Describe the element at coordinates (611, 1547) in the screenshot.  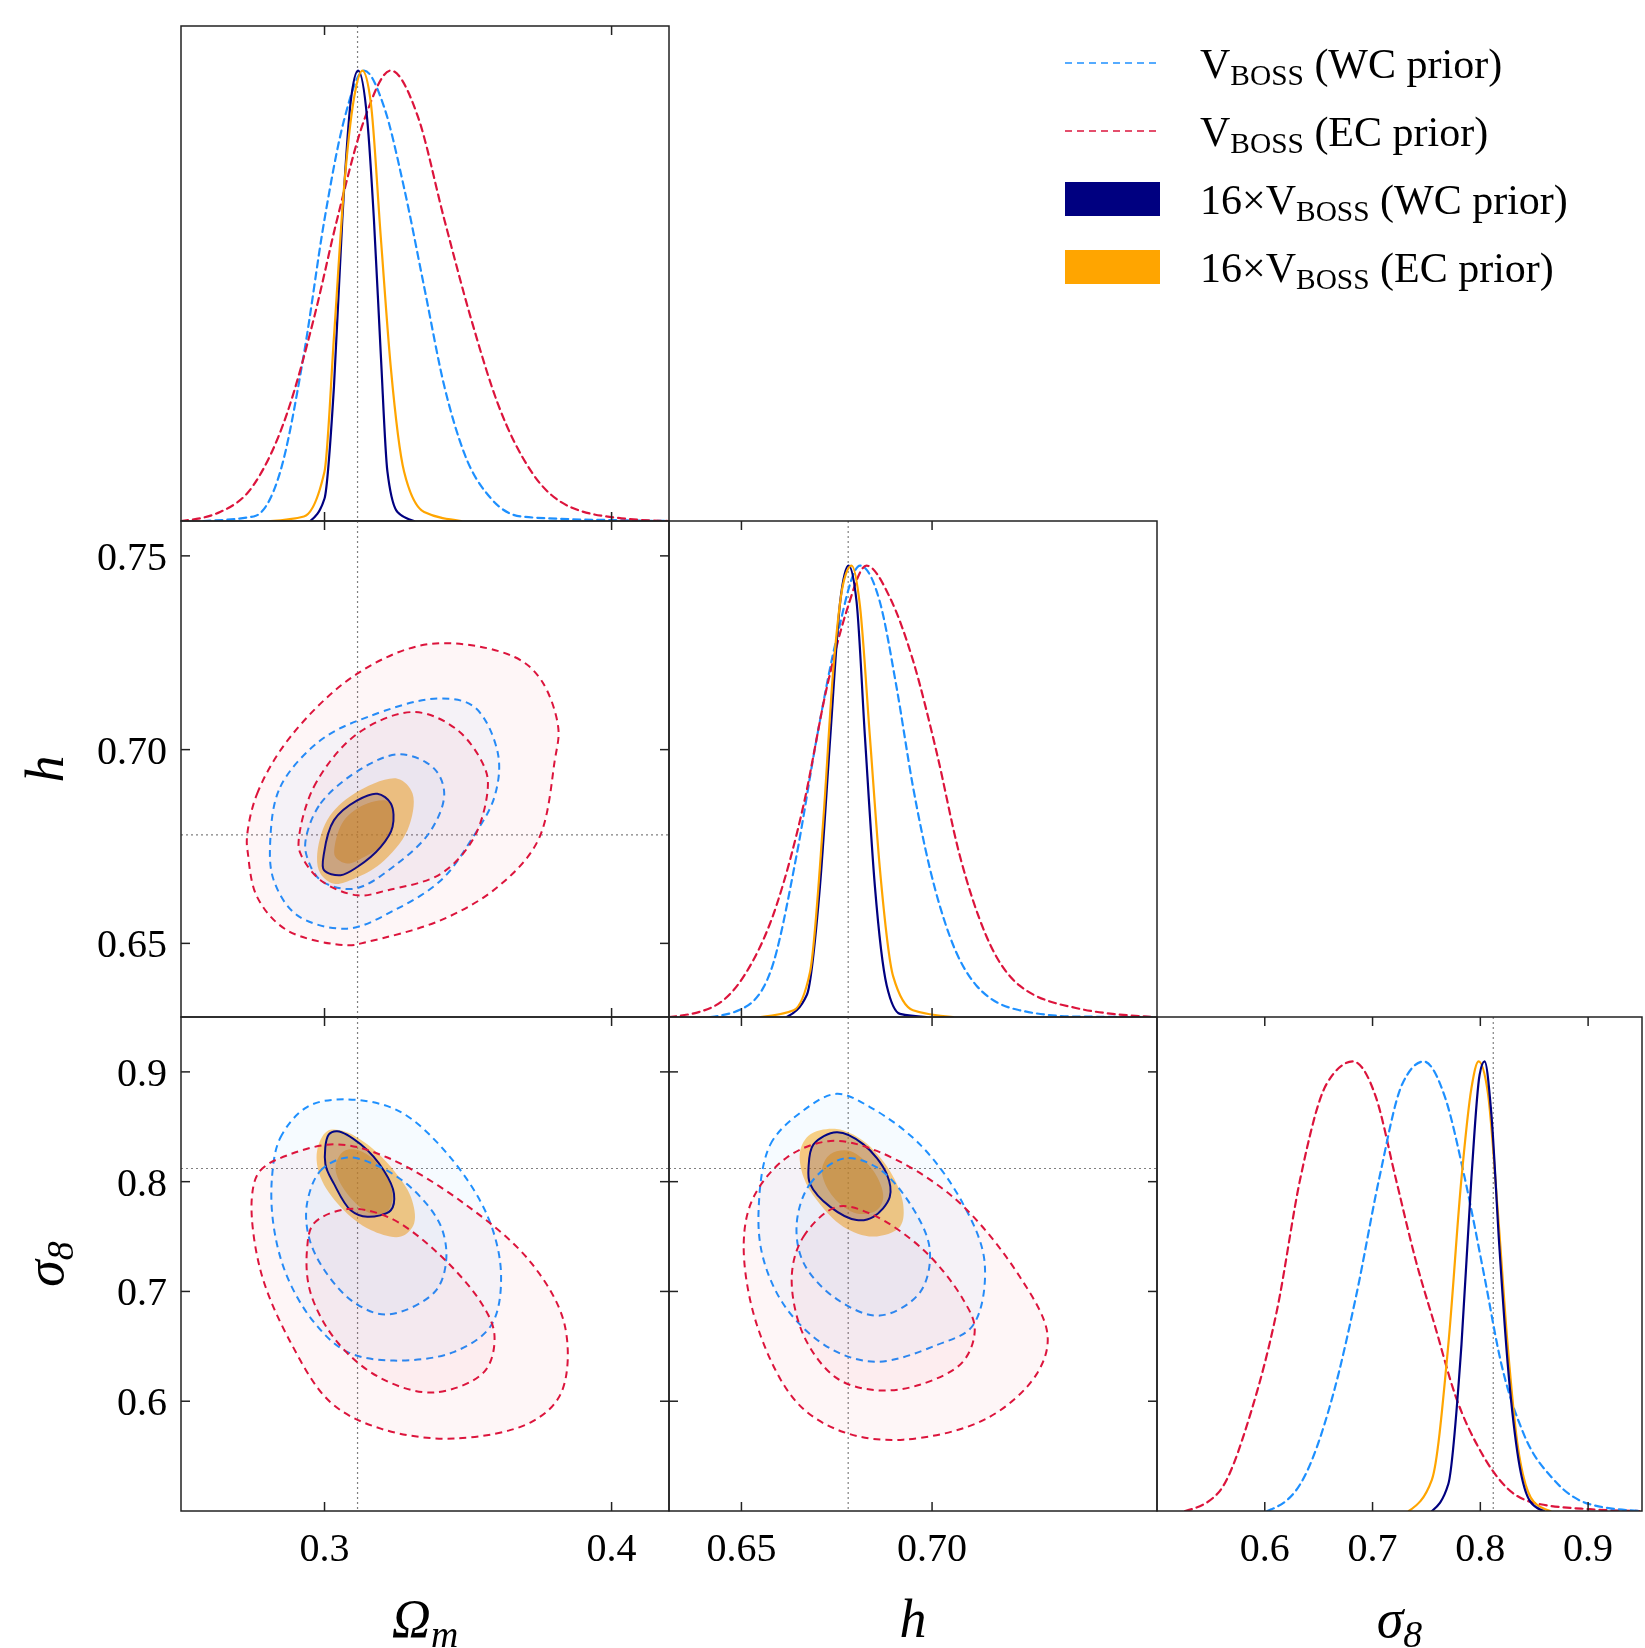
I see `x-tick-label: 0.4` at that location.